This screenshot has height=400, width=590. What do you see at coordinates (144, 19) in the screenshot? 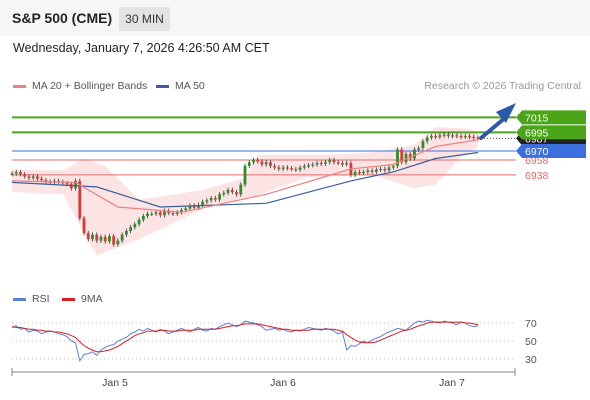
I see `interval-button: 30 MIN` at bounding box center [144, 19].